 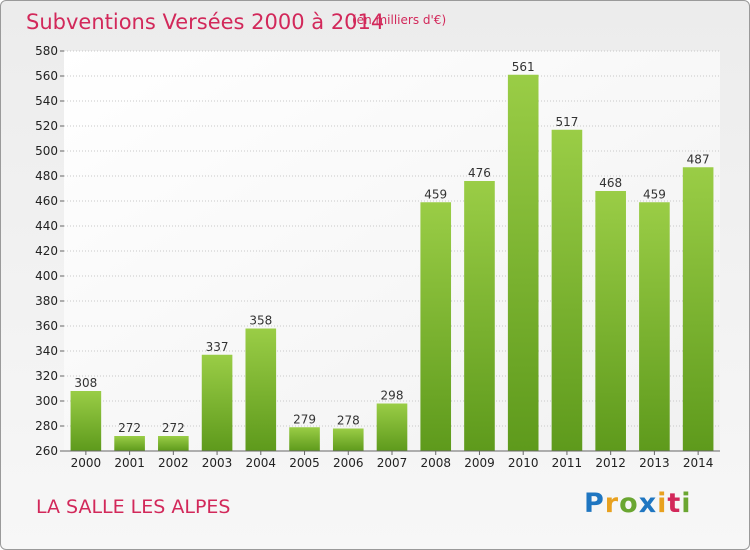 I want to click on x-tick-label-2007: 2007, so click(x=392, y=463).